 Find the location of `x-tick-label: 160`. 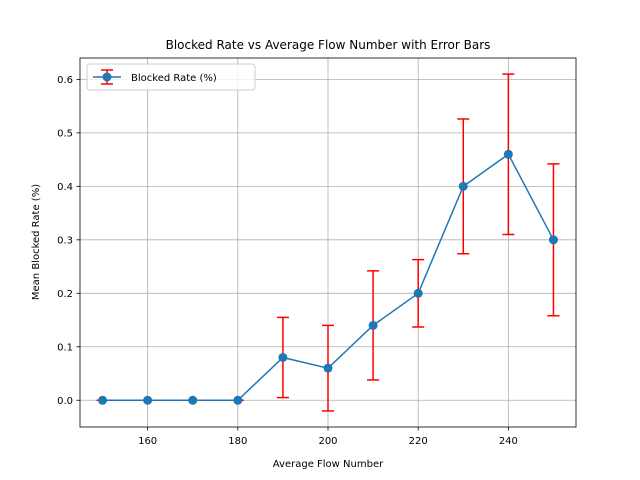

x-tick-label: 160 is located at coordinates (147, 441).